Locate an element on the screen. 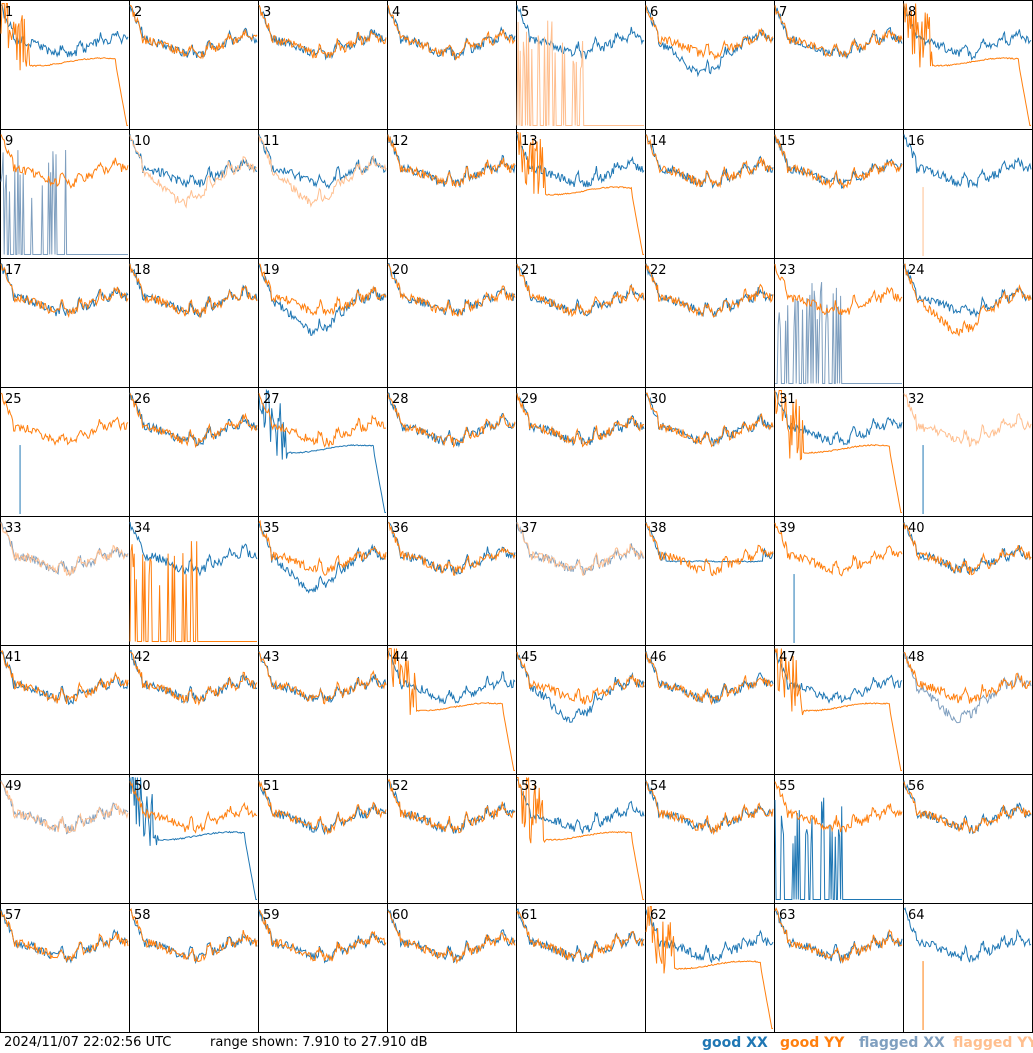 The image size is (1033, 1053). panel-18-label: 18 is located at coordinates (142, 270).